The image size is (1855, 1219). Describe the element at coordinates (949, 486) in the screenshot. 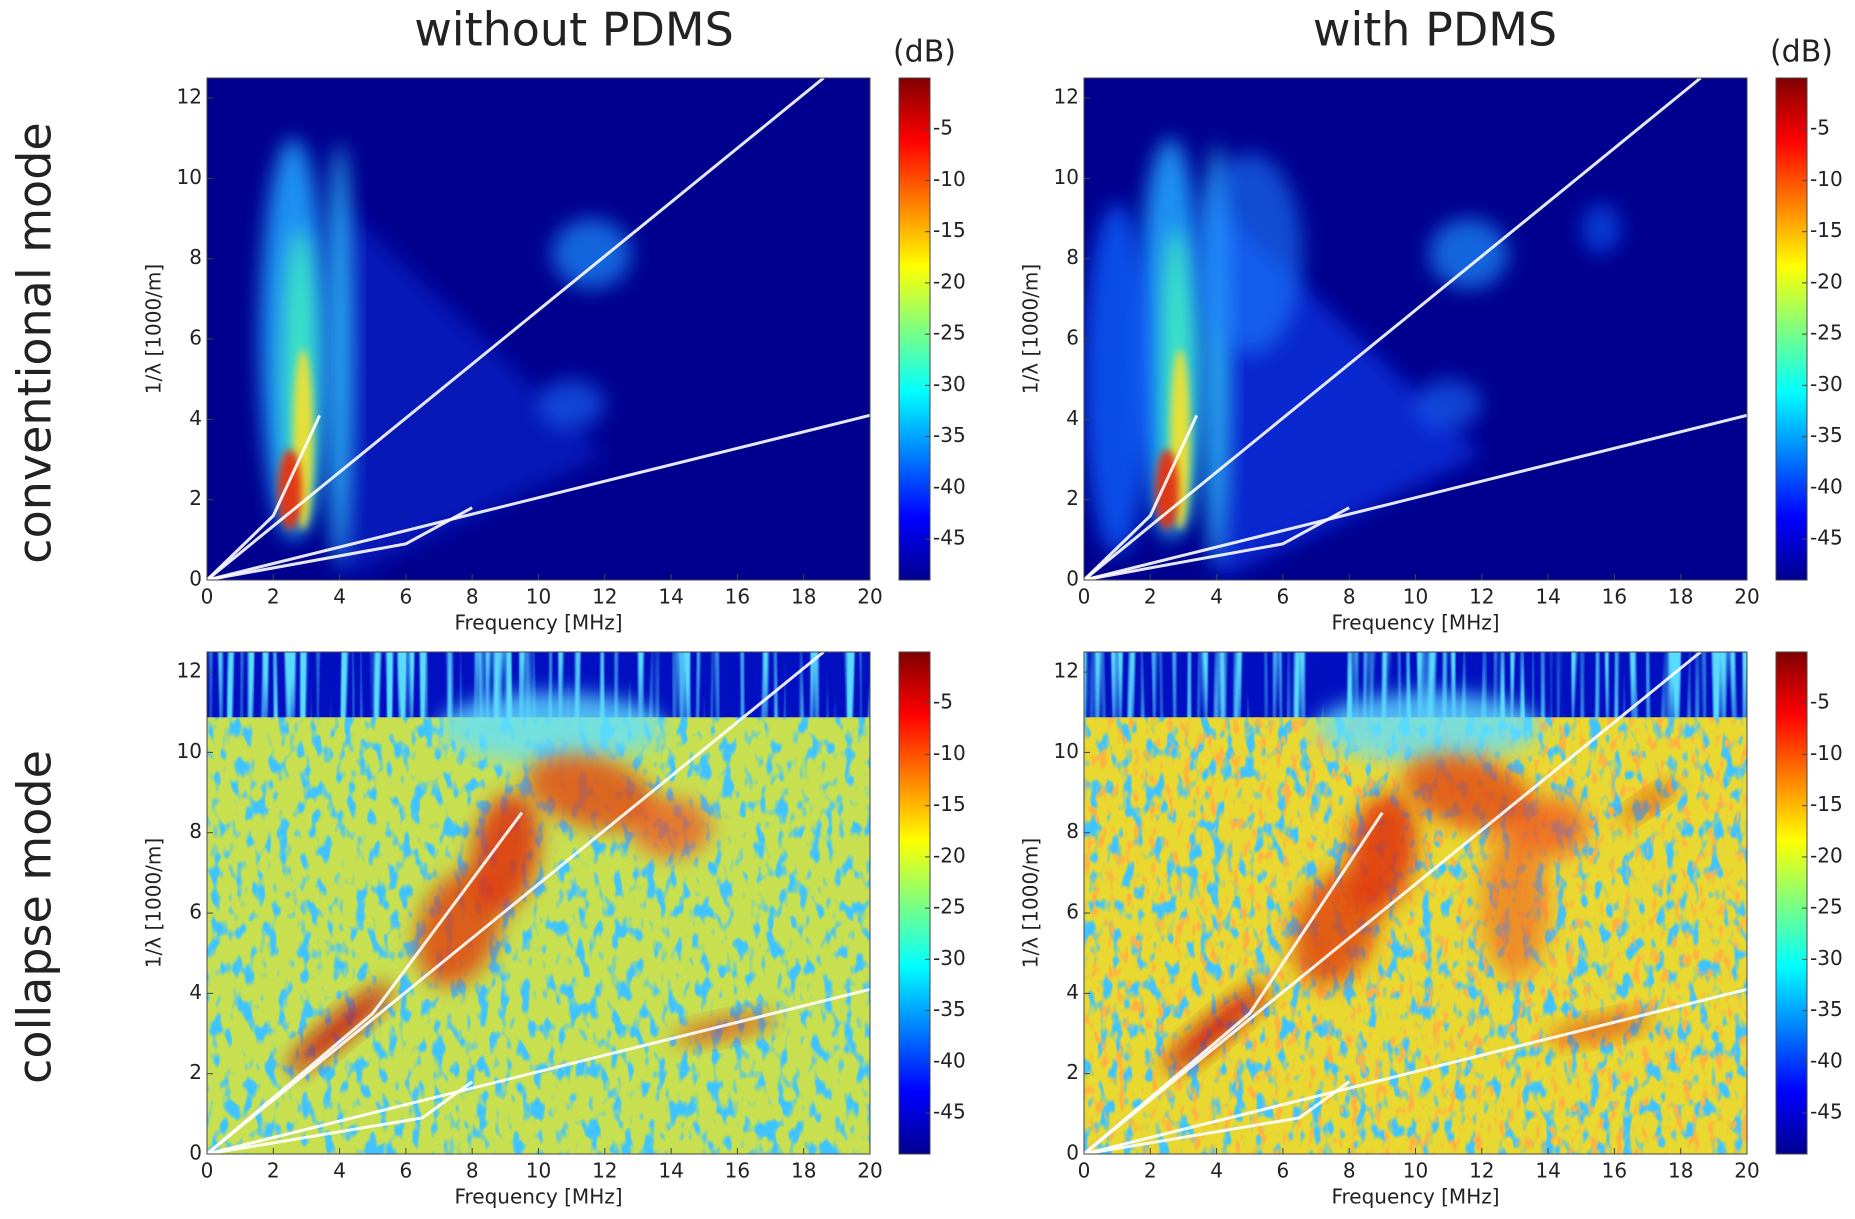

I see `colorbar-tick-label: -40` at that location.